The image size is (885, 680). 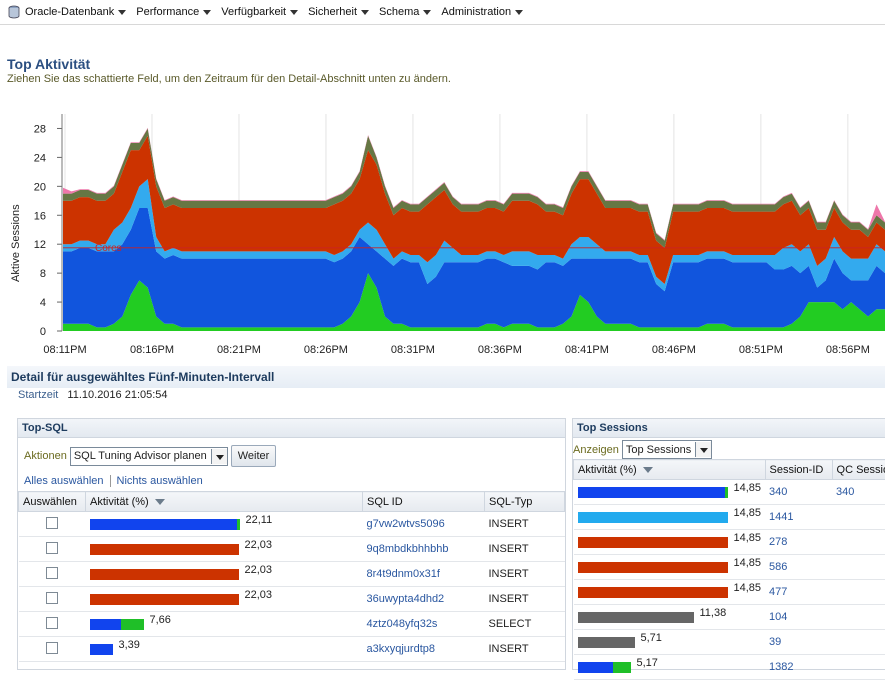 I want to click on menu-sicherheit: Sicherheit, so click(x=338, y=12).